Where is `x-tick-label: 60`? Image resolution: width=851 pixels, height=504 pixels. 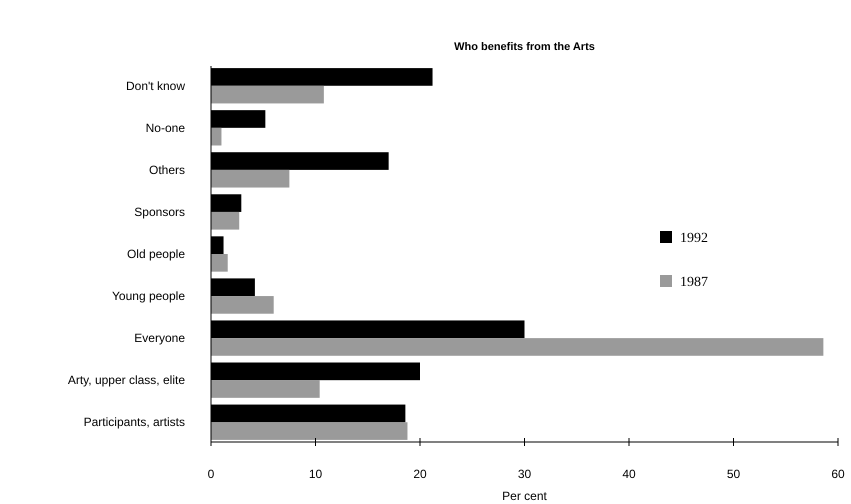 x-tick-label: 60 is located at coordinates (838, 474).